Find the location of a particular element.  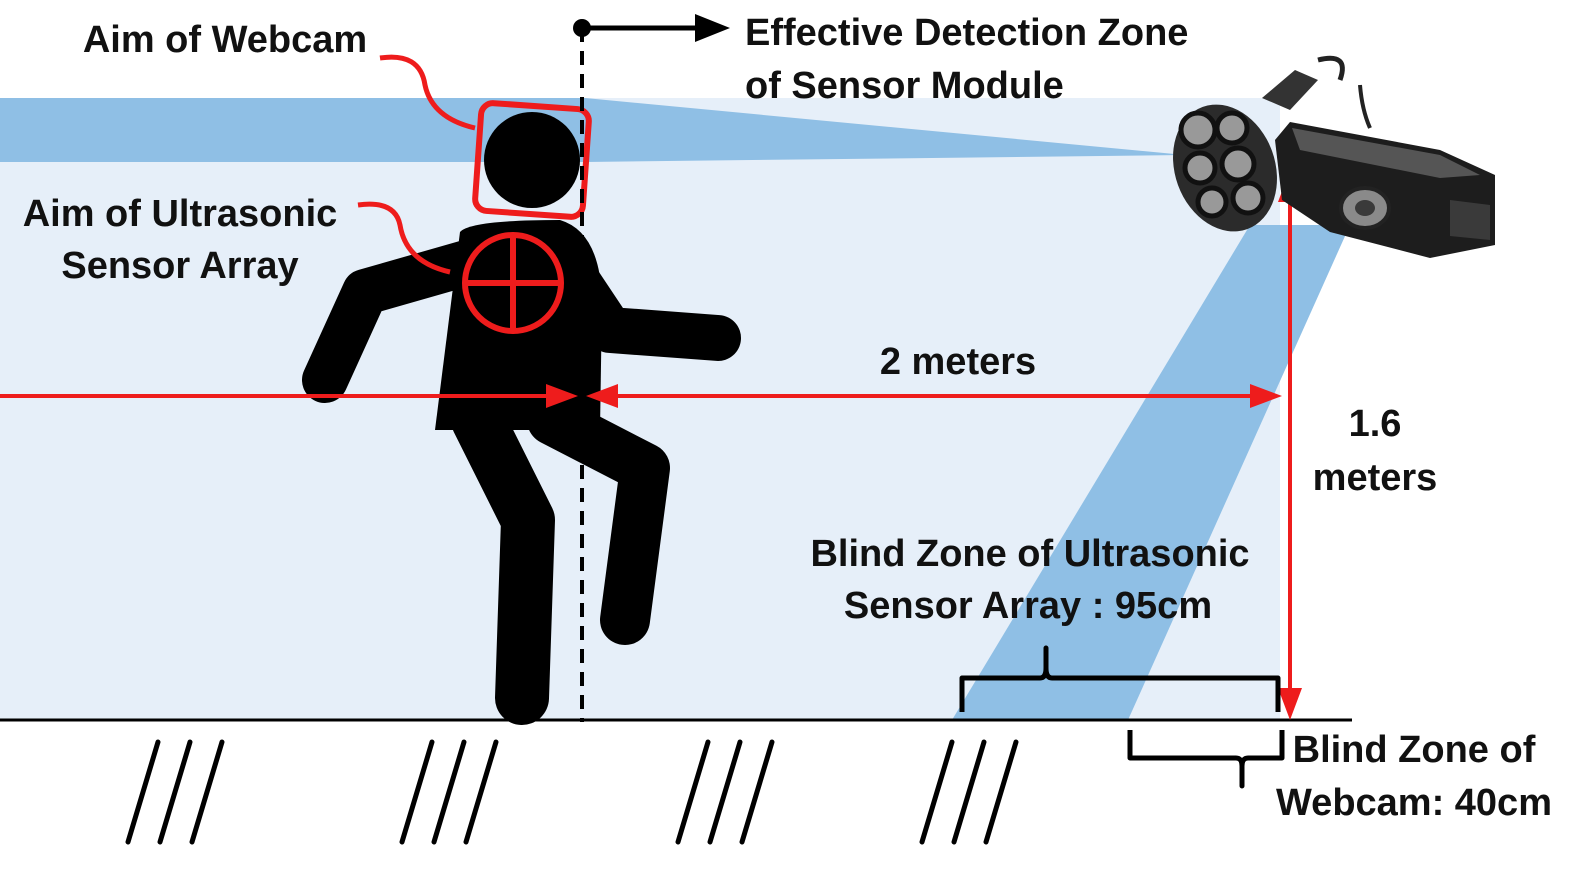

label-blind-ultrasonic-line1: Blind Zone of Ultrasonic is located at coordinates (1029, 554).